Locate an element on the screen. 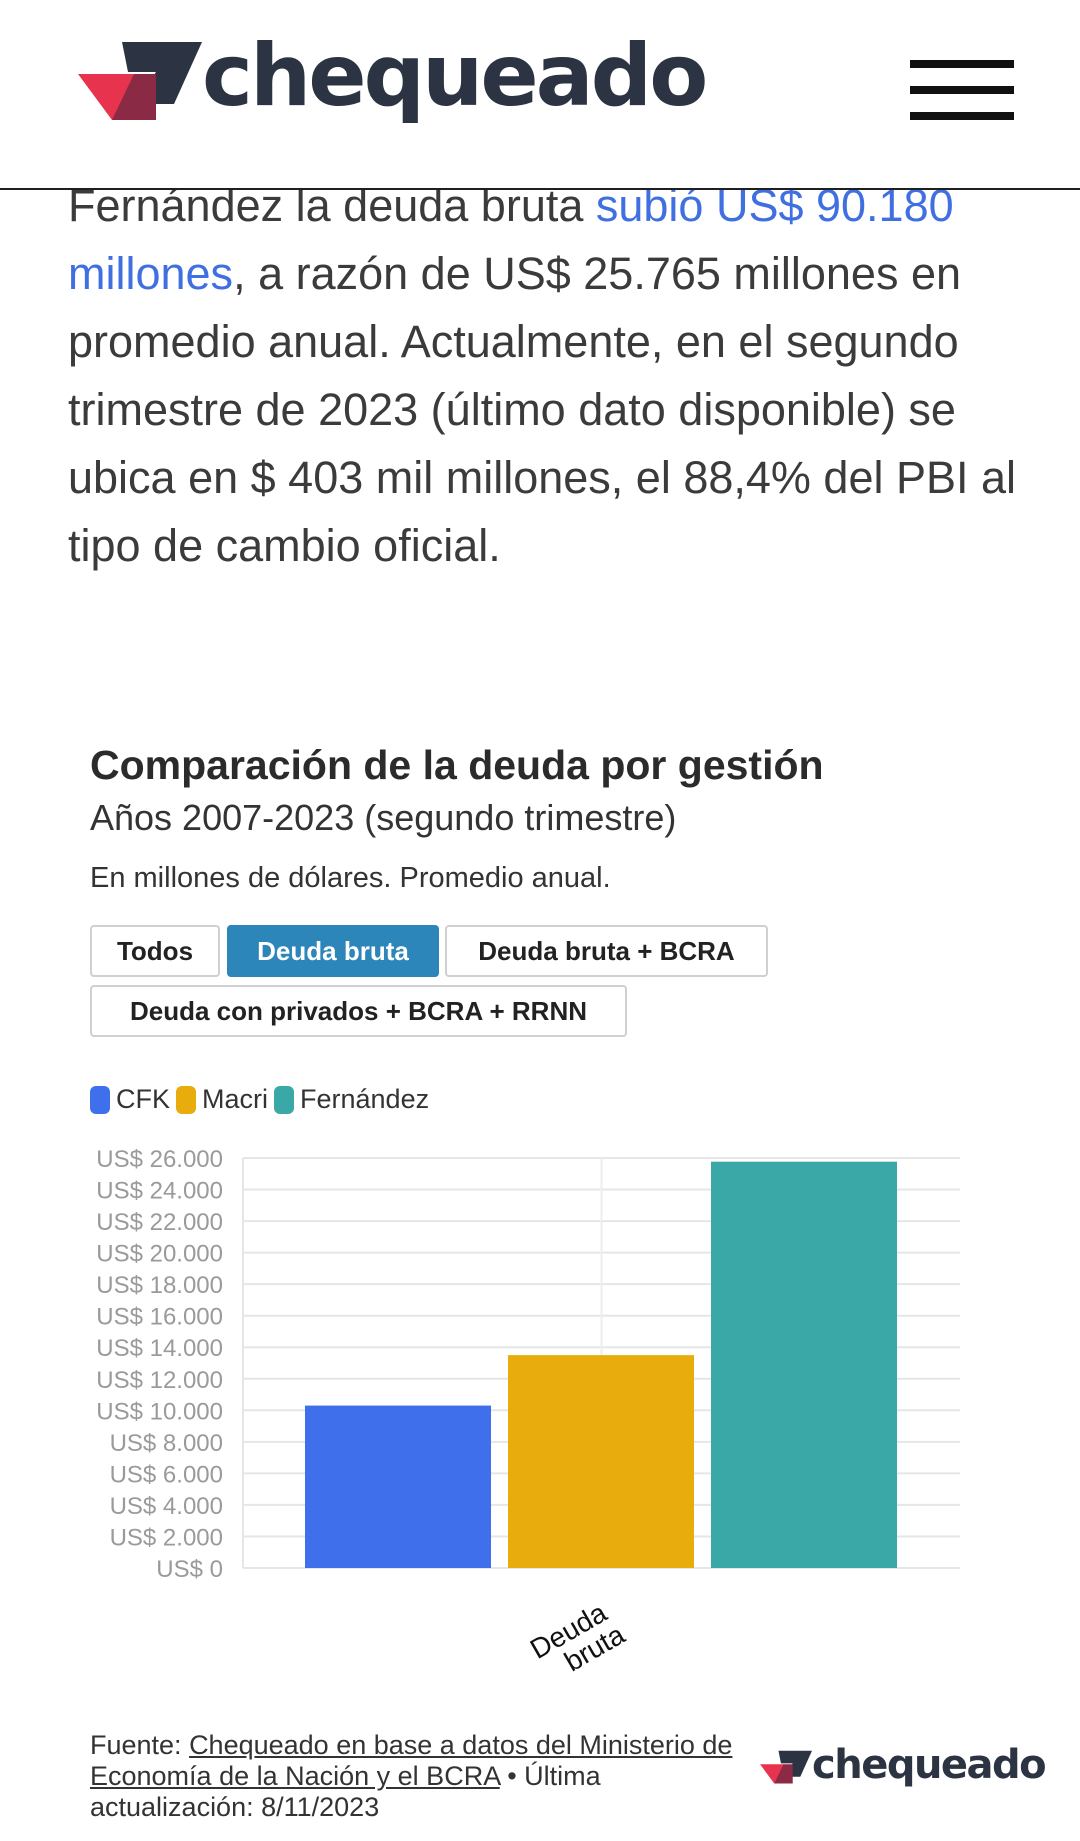 The height and width of the screenshot is (1841, 1080). footer-logo-wordmark: chequeado is located at coordinates (929, 1765).